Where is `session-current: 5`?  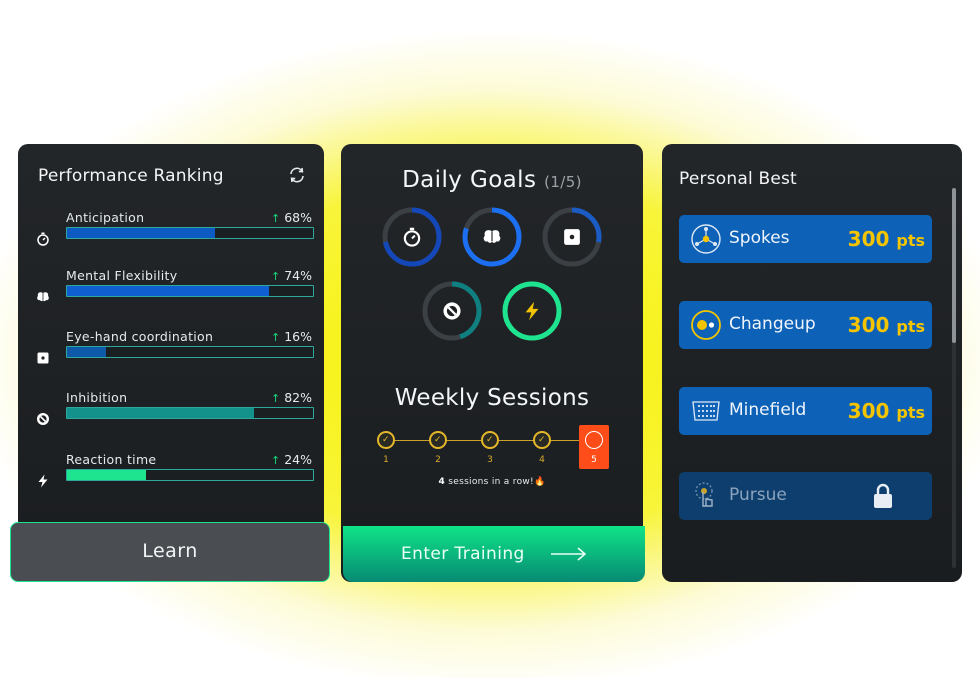 session-current: 5 is located at coordinates (594, 447).